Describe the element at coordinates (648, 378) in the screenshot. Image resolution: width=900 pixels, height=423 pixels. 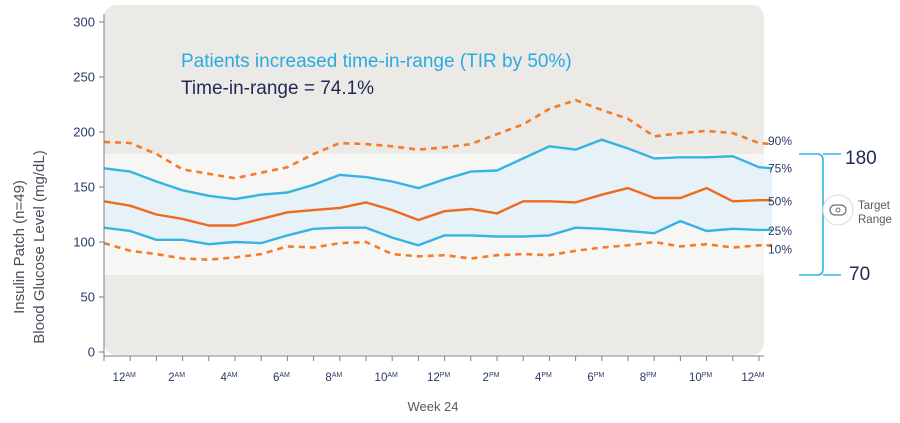
I see `x-tick-label: 8PM` at that location.